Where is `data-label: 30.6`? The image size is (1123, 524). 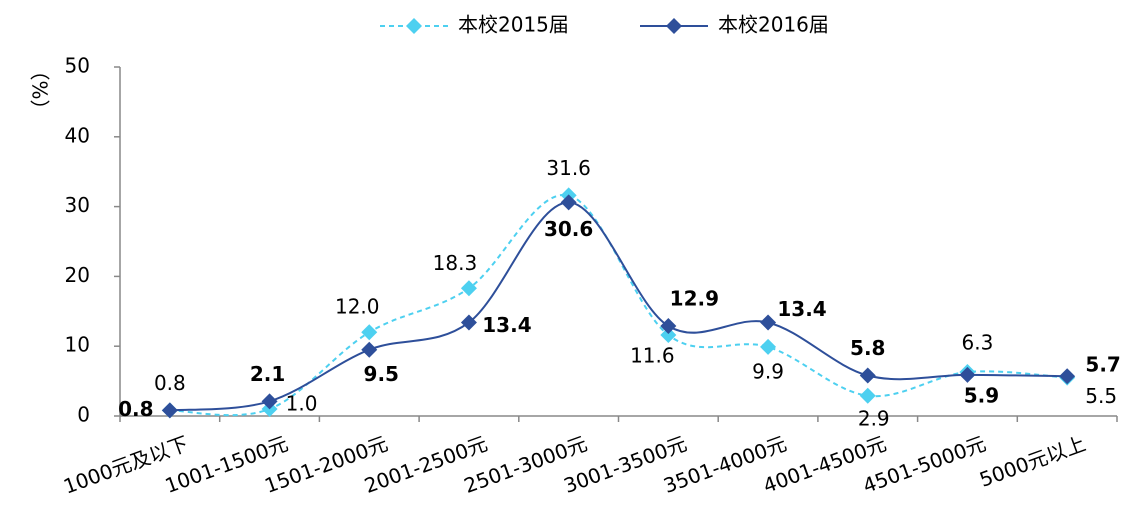
data-label: 30.6 is located at coordinates (568, 229).